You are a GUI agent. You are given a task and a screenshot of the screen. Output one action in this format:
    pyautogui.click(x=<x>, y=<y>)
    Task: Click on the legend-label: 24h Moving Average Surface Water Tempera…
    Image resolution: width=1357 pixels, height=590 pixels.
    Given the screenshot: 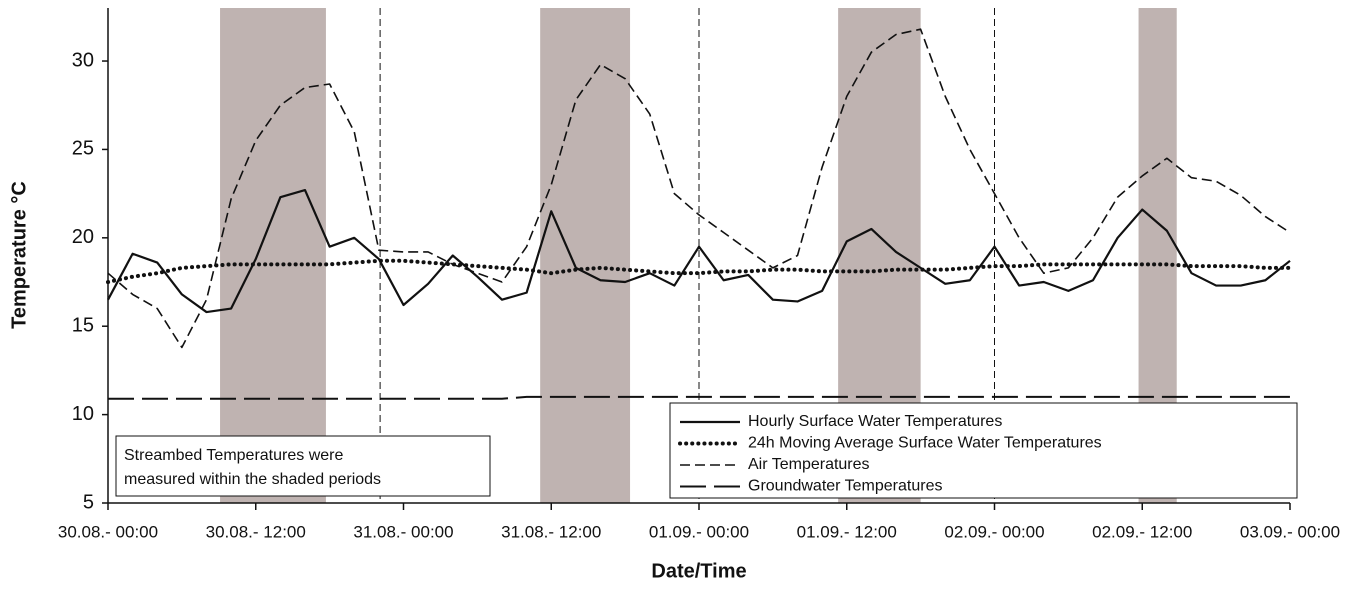 What is the action you would take?
    pyautogui.click(x=925, y=443)
    